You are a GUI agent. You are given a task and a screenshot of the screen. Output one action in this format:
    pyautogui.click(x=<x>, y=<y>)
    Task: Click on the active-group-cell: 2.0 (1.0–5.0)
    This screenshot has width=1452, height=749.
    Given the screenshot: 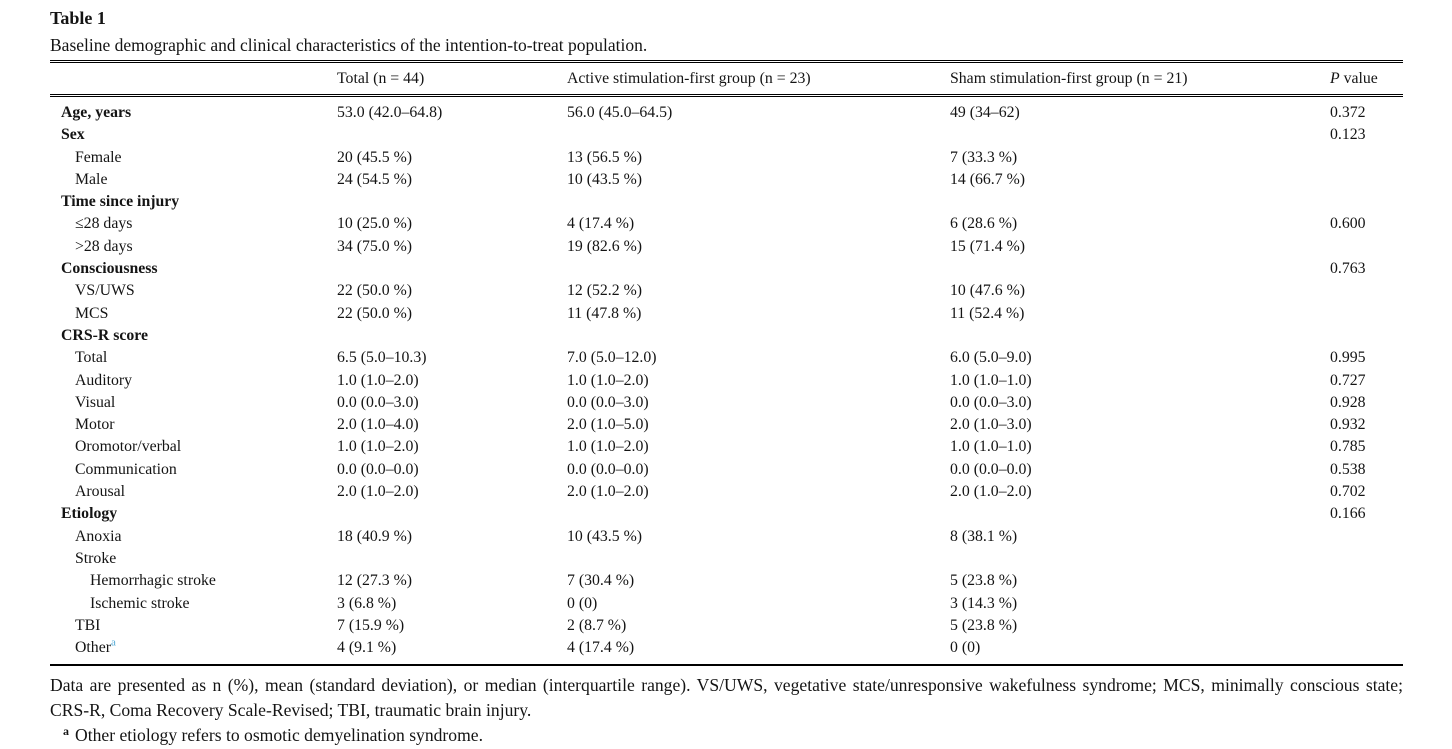 What is the action you would take?
    pyautogui.click(x=608, y=425)
    